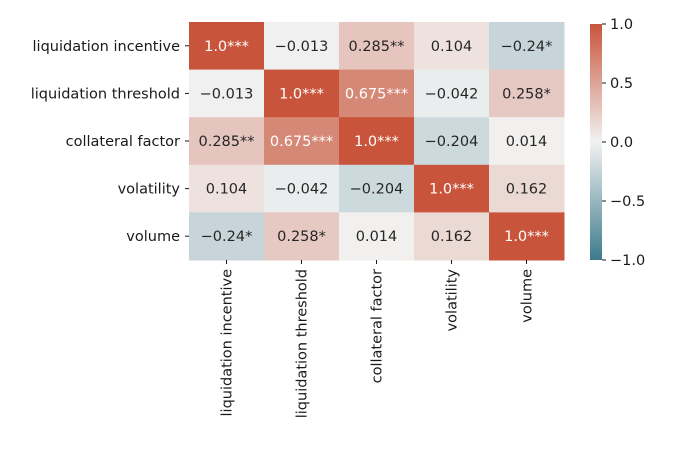  I want to click on y-tick-label: volatility, so click(149, 190).